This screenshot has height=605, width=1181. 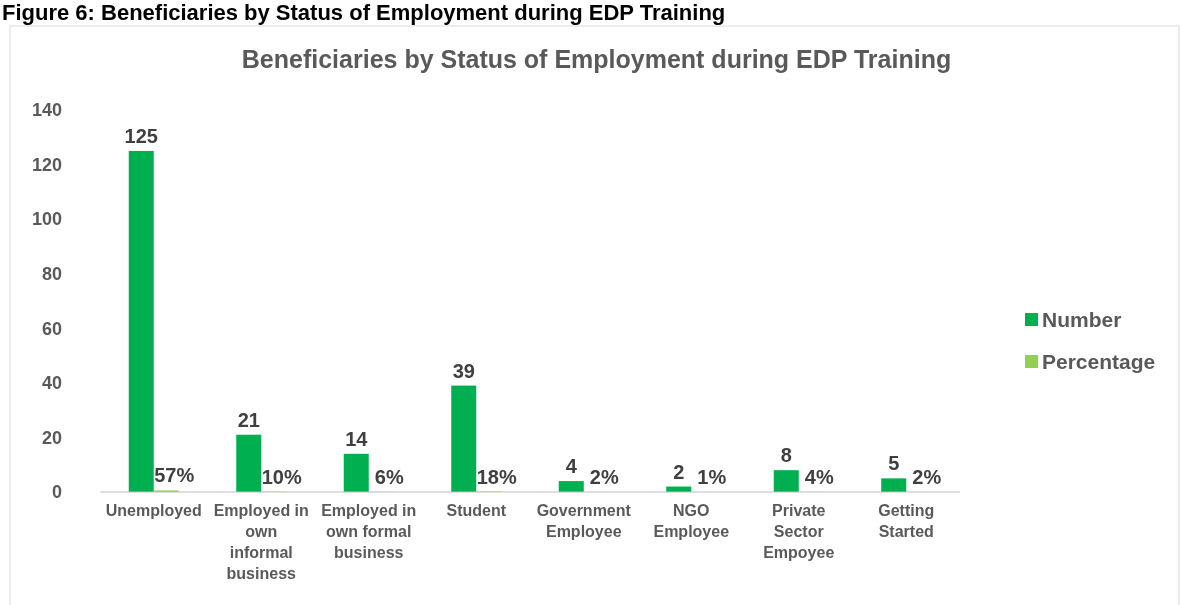 What do you see at coordinates (51, 383) in the screenshot?
I see `y-tick-label: 40` at bounding box center [51, 383].